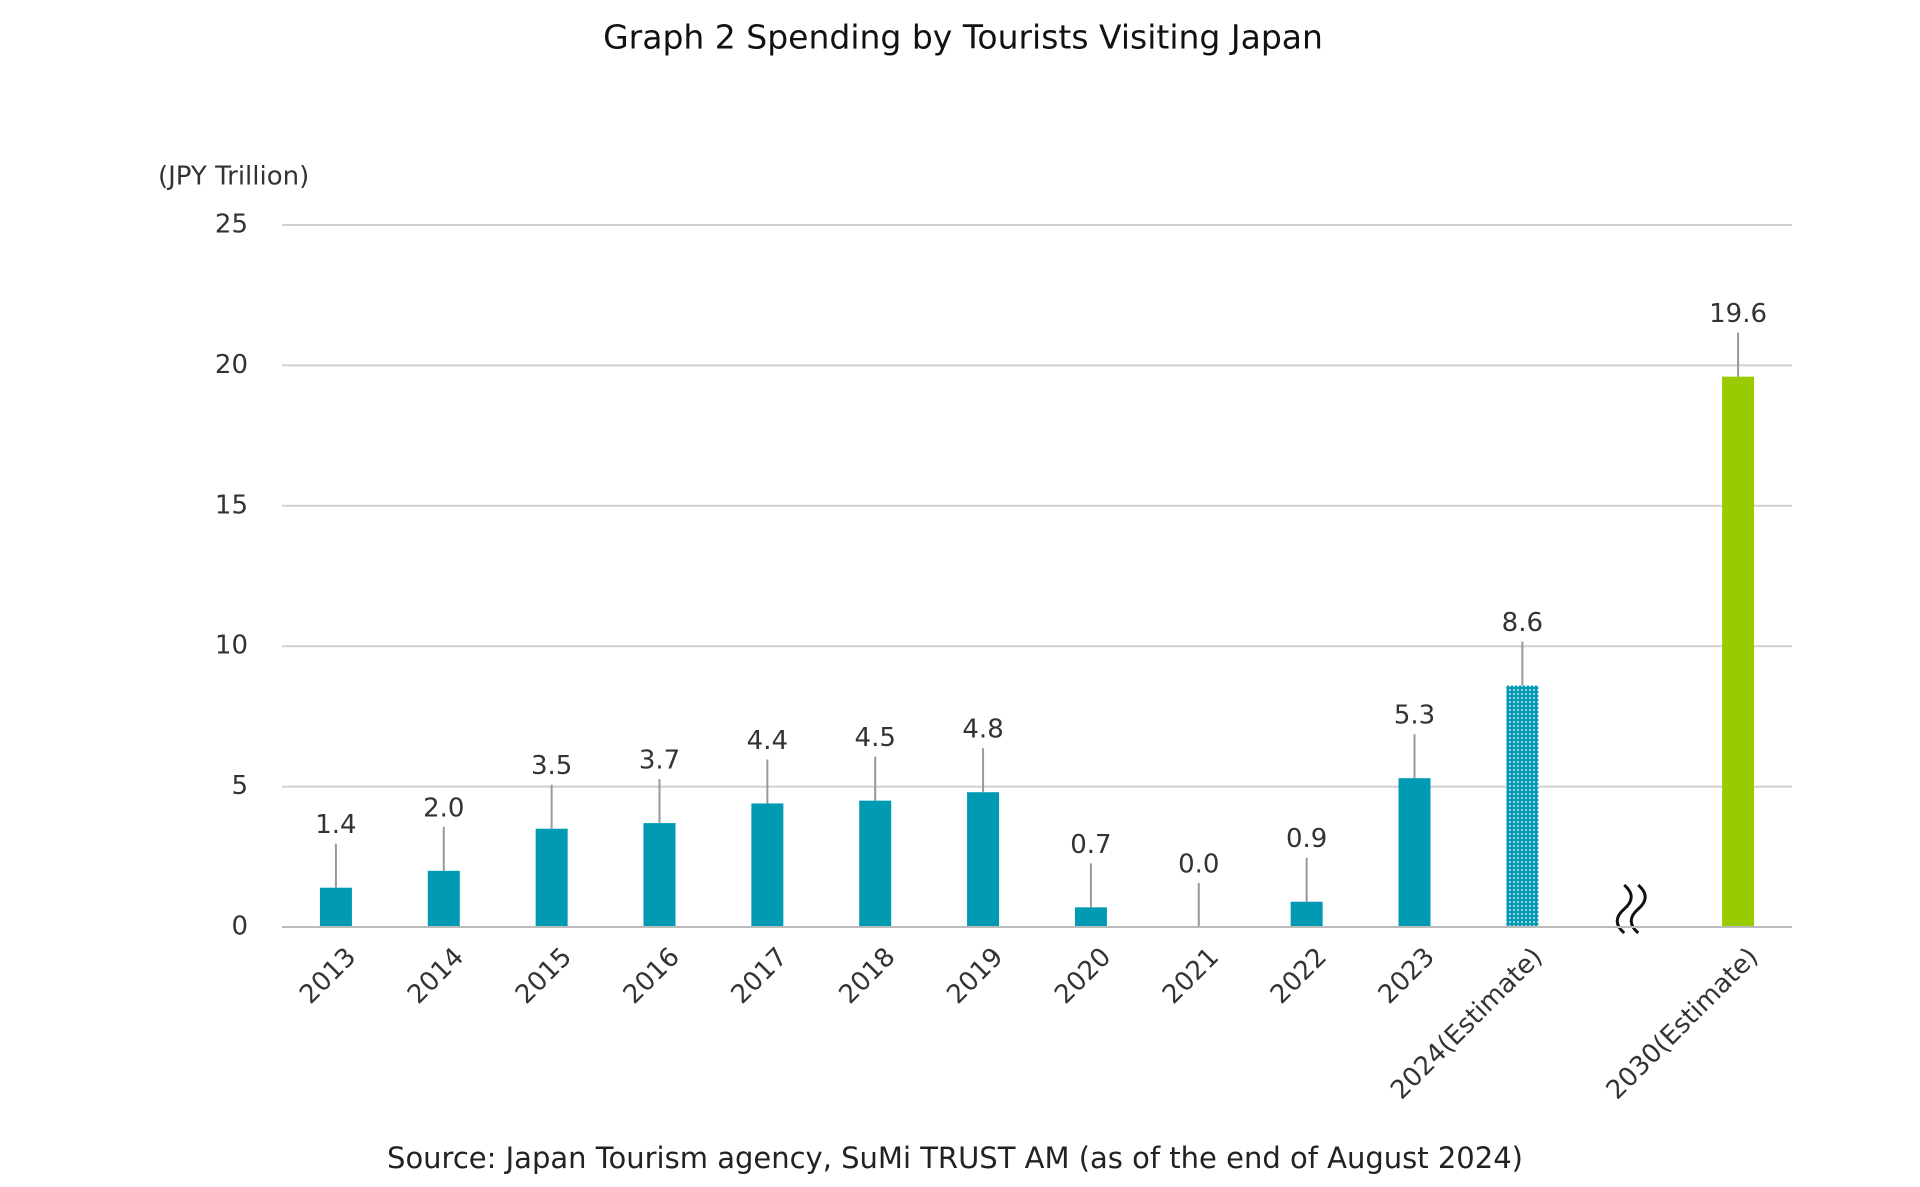  What do you see at coordinates (544, 976) in the screenshot?
I see `x-tick-label: 2015` at bounding box center [544, 976].